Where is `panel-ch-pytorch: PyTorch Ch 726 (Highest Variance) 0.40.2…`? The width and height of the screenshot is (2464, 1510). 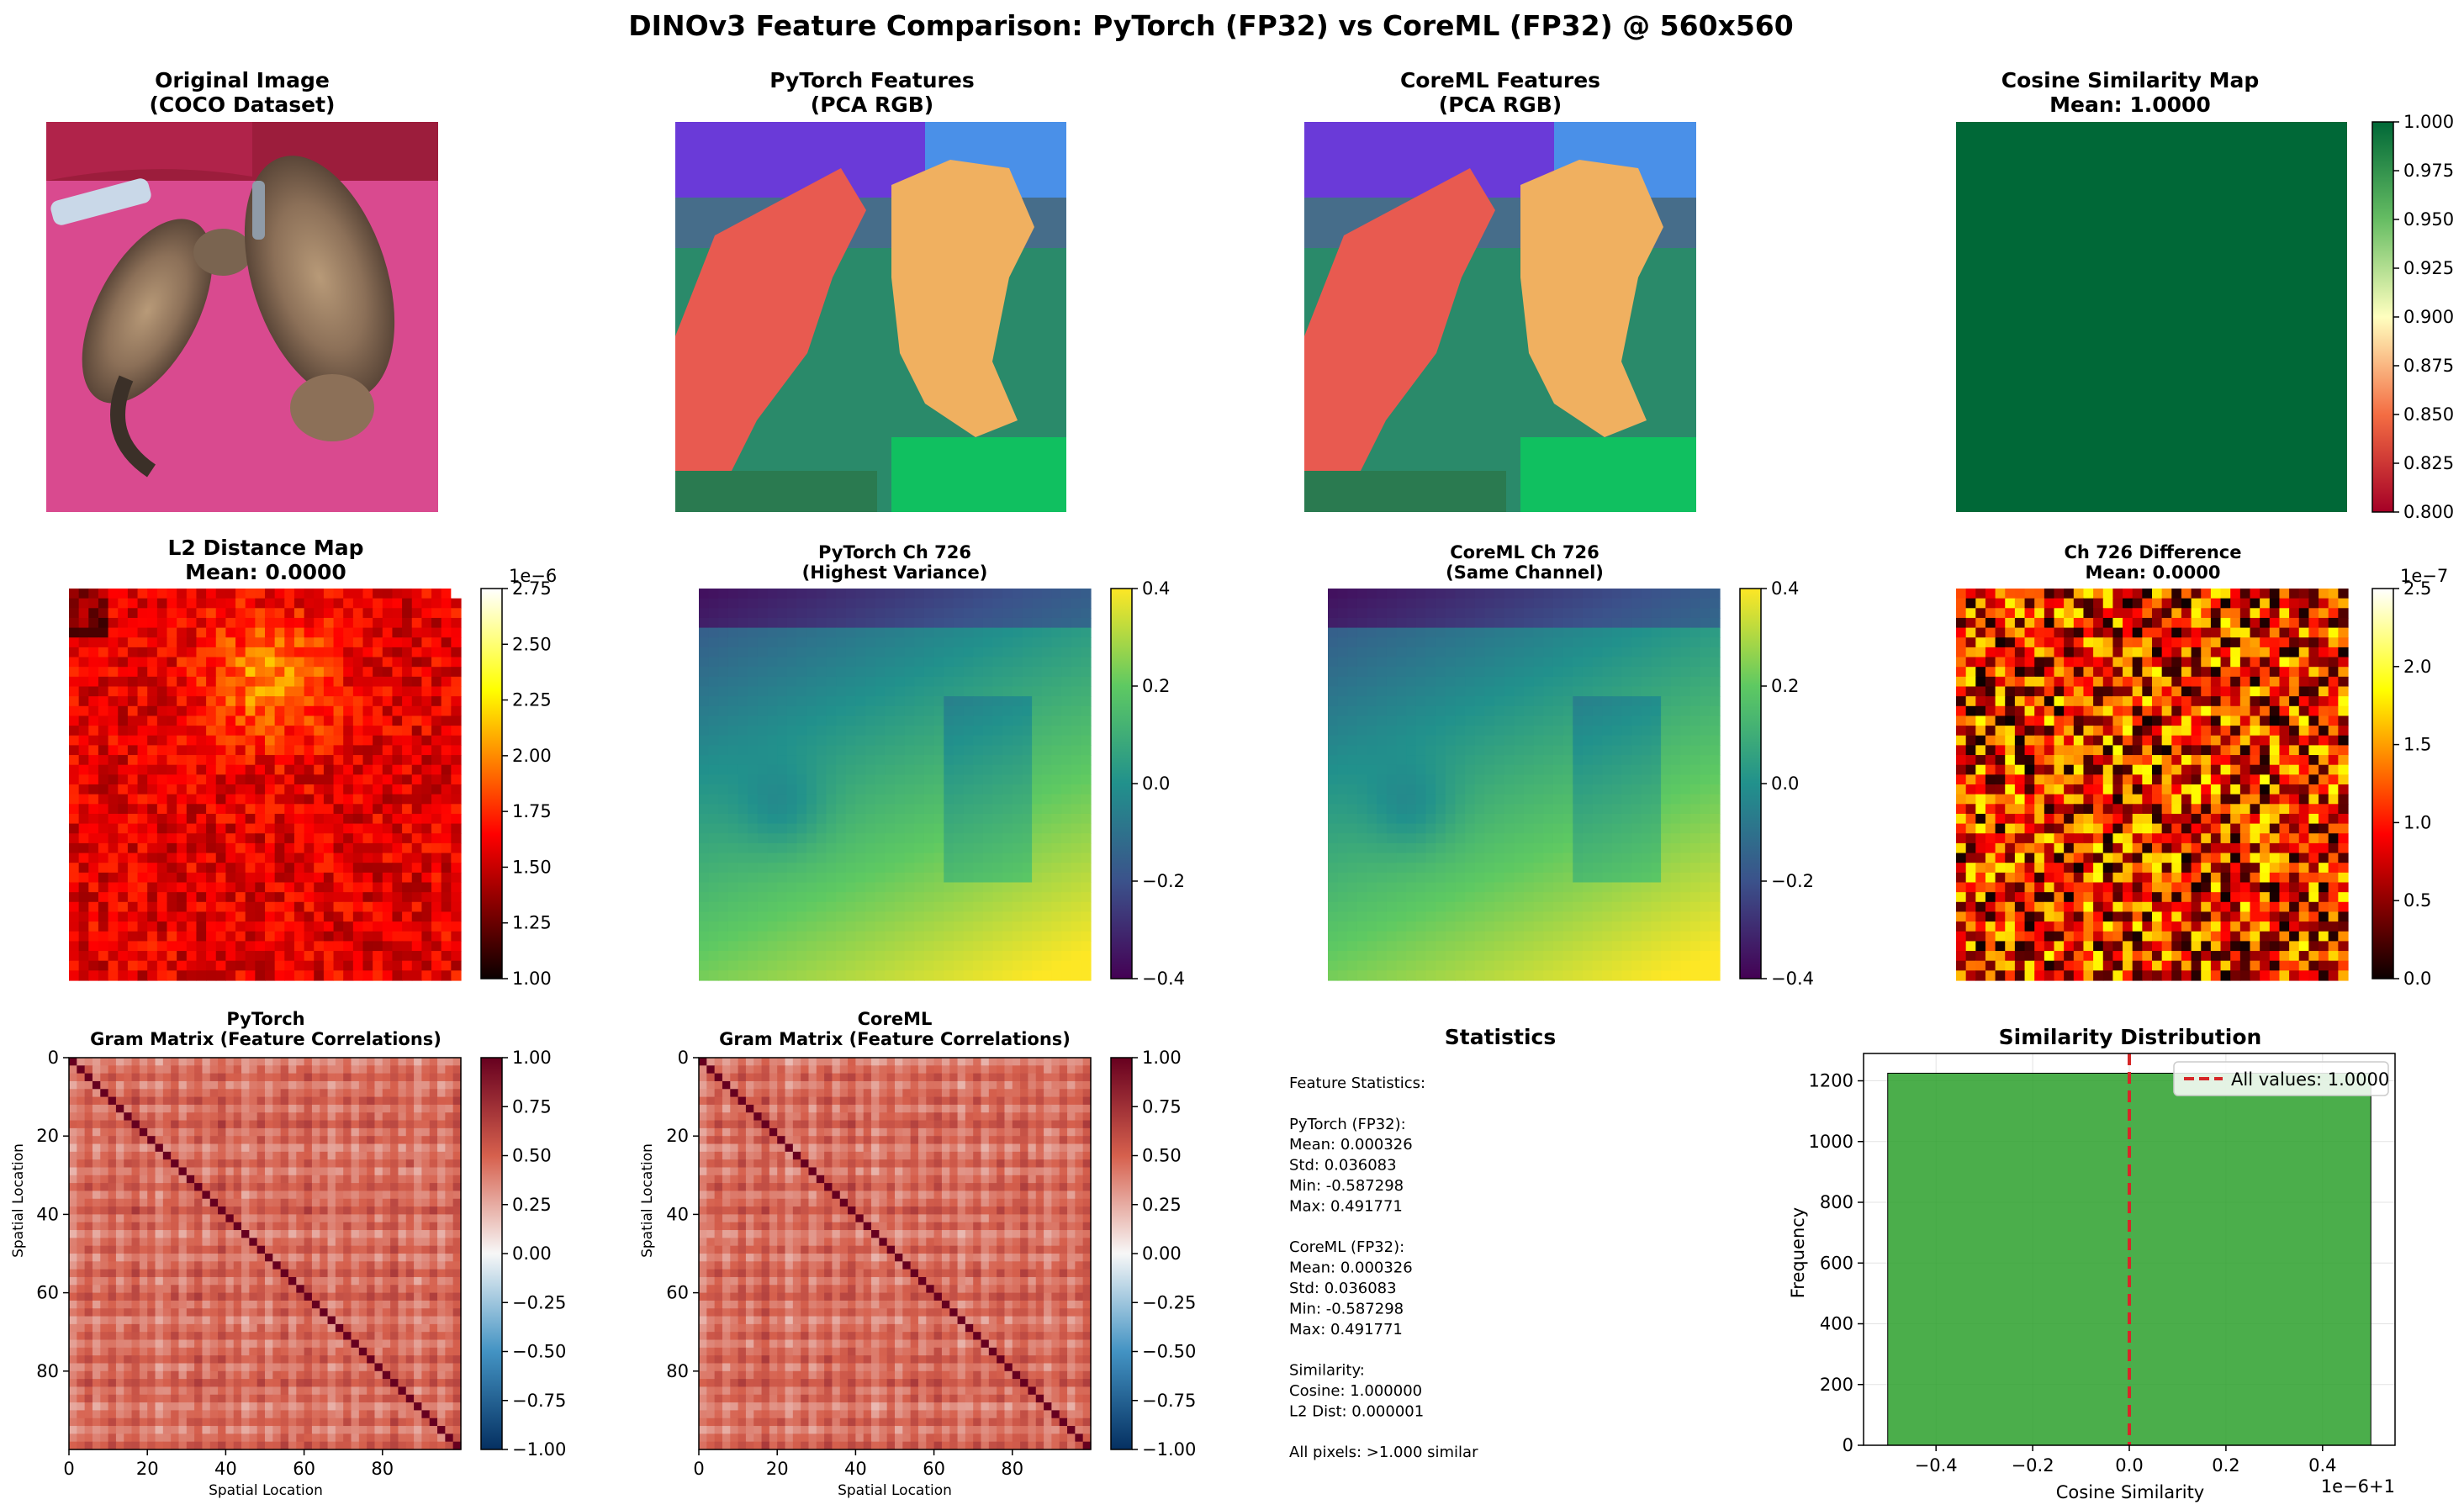
panel-ch-pytorch: PyTorch Ch 726 (Highest Variance) 0.40.2… is located at coordinates (942, 766).